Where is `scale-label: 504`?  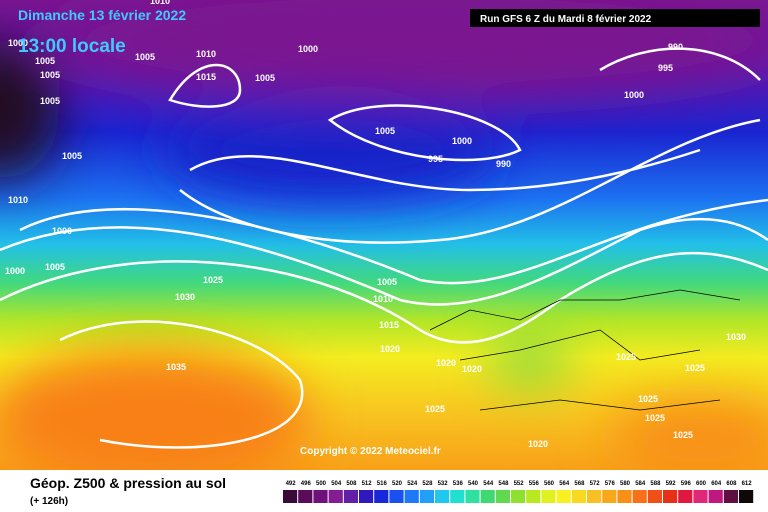 scale-label: 504 is located at coordinates (336, 484).